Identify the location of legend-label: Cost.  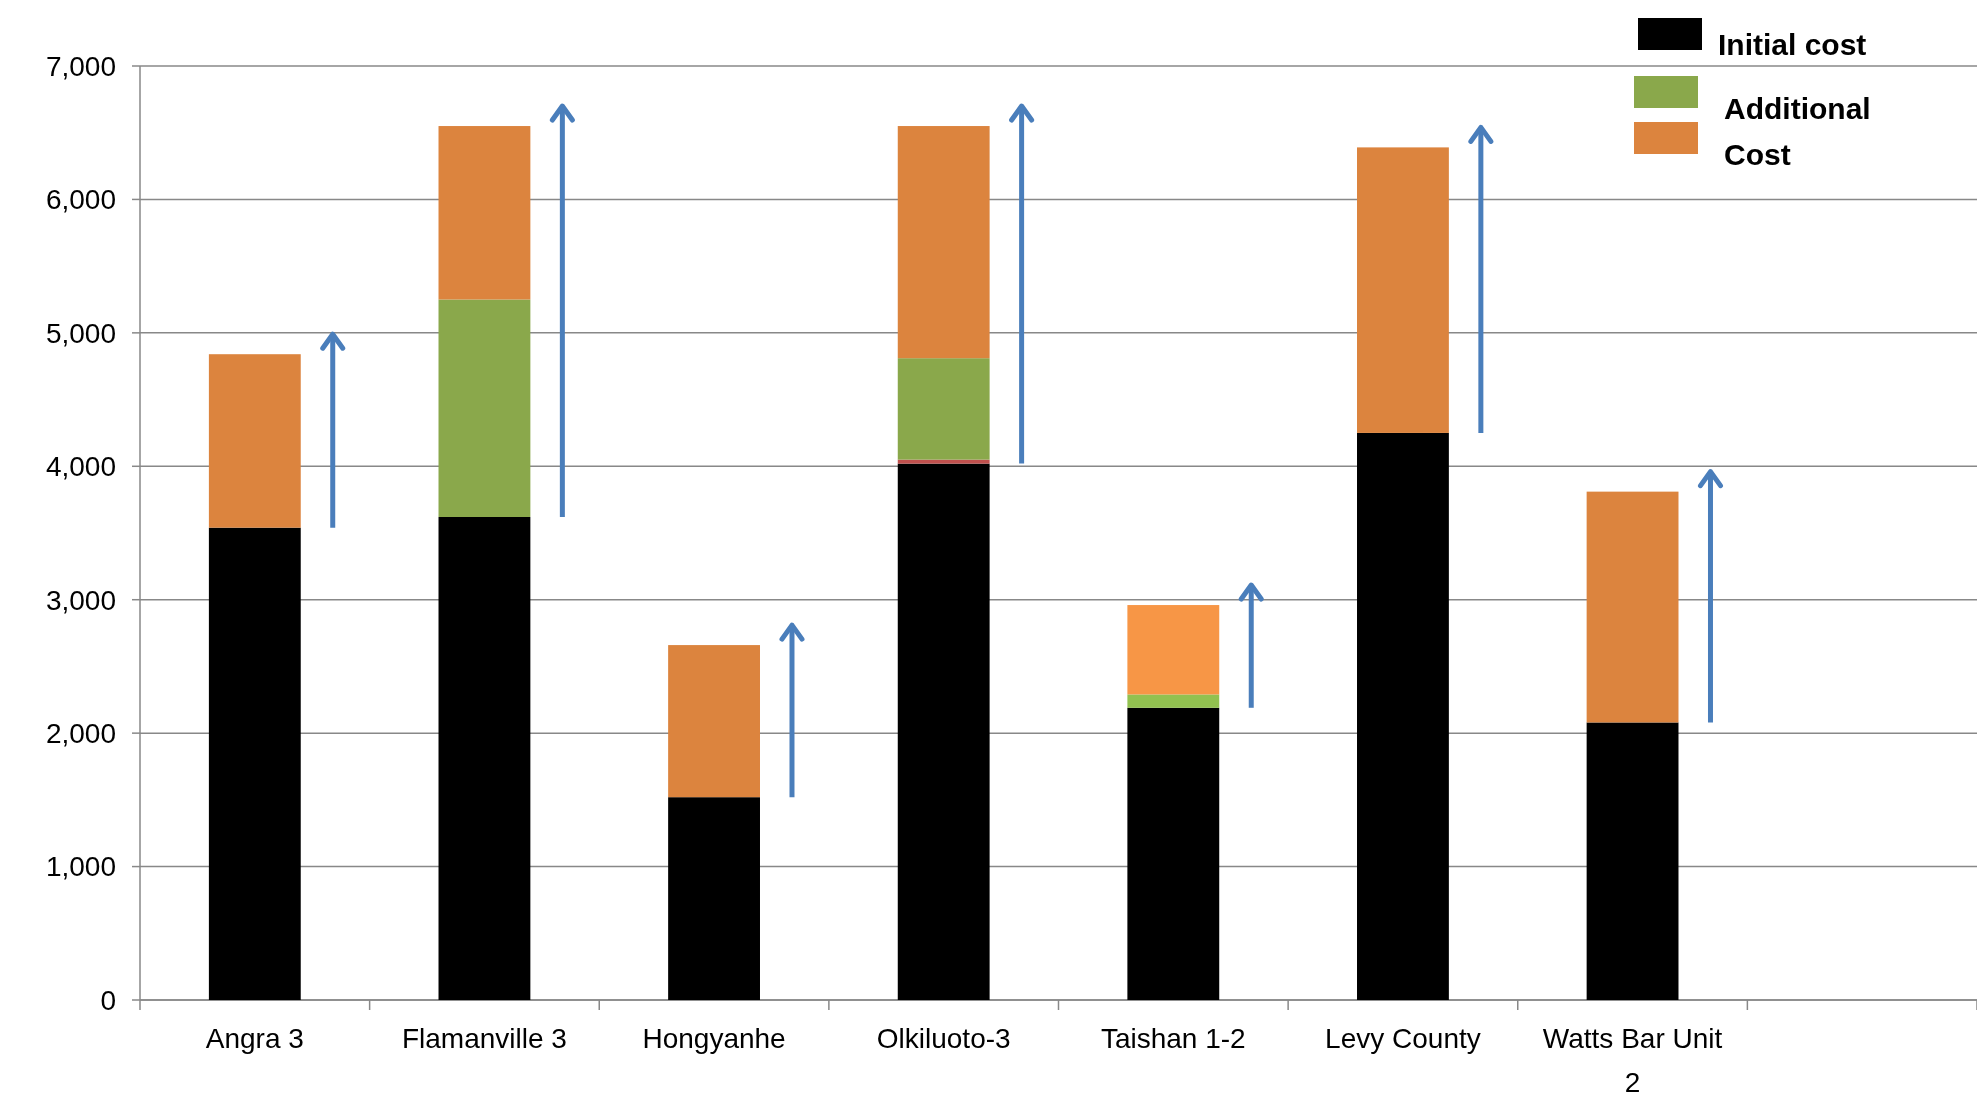
(1757, 154).